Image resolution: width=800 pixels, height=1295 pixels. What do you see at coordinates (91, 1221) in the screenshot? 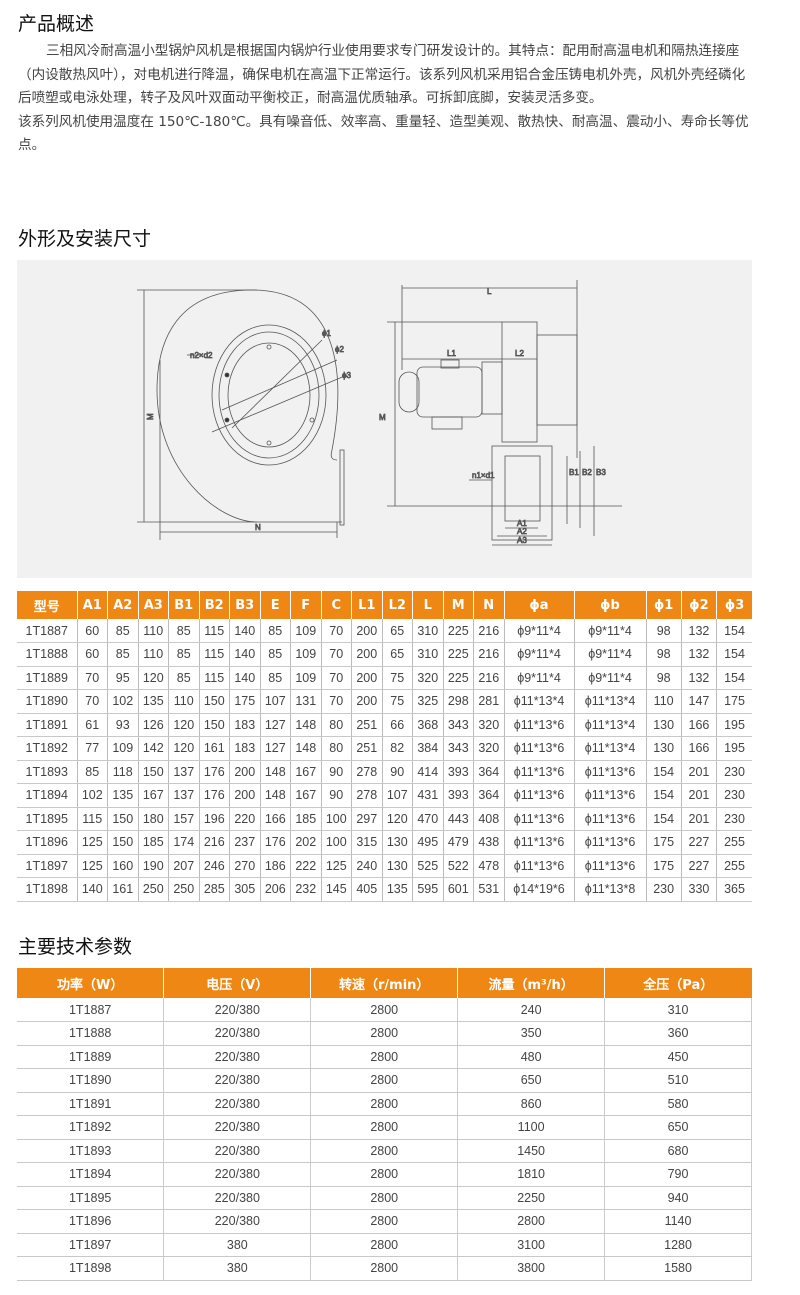
I see `table-cell: 1T1896` at bounding box center [91, 1221].